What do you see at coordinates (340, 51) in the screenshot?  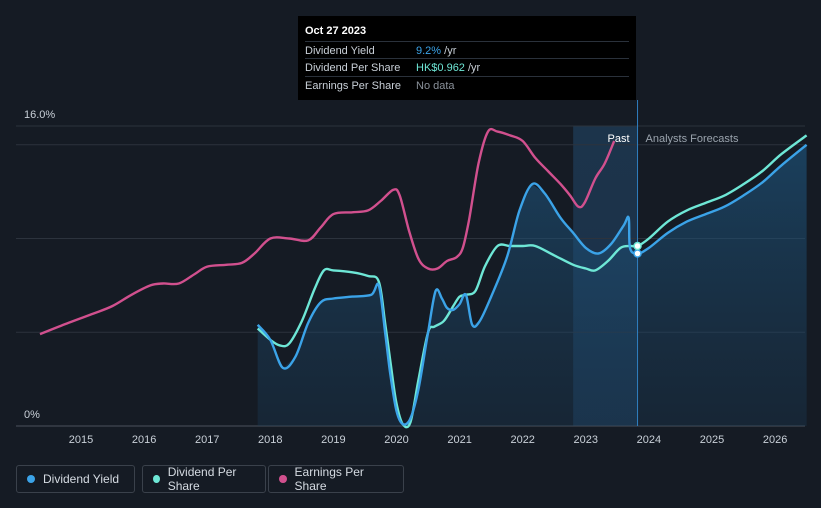 I see `tooltip-label: Dividend Yield` at bounding box center [340, 51].